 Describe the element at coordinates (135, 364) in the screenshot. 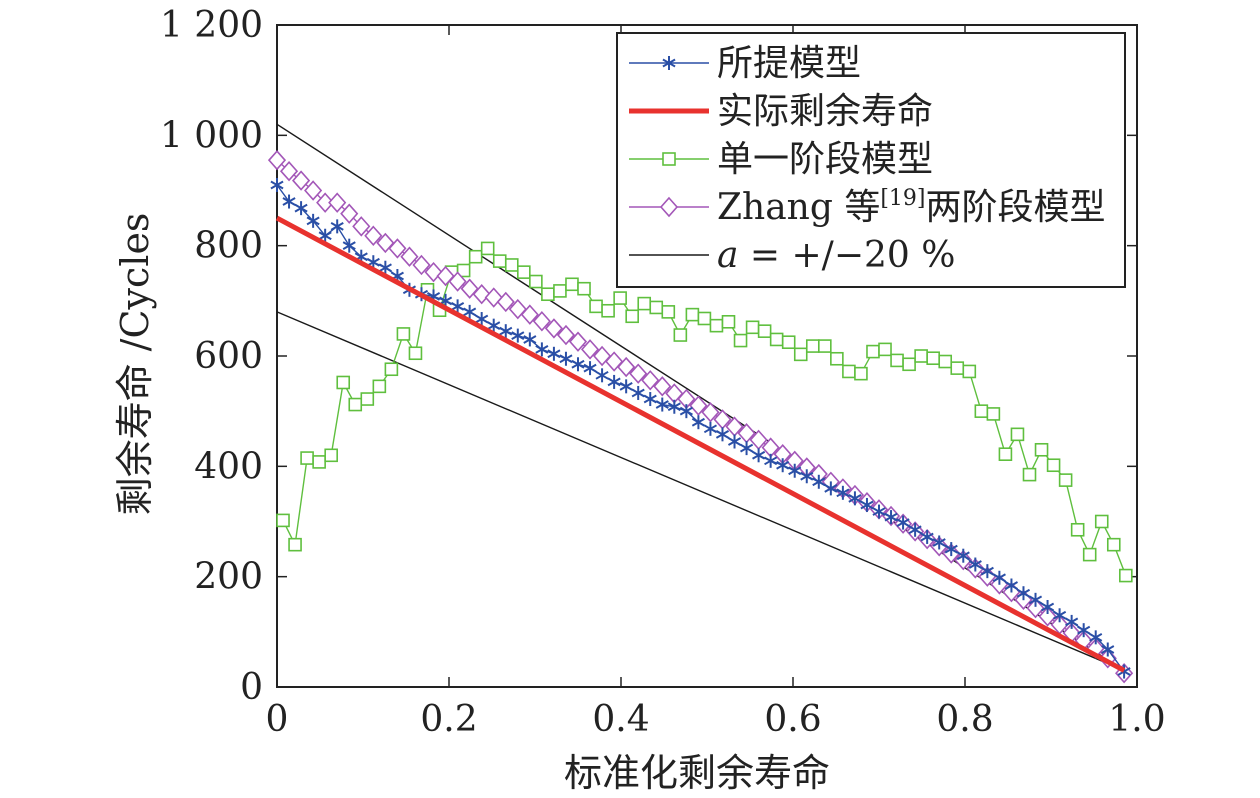

I see `y-axis-title: 剩余寿命 /Cycles` at that location.